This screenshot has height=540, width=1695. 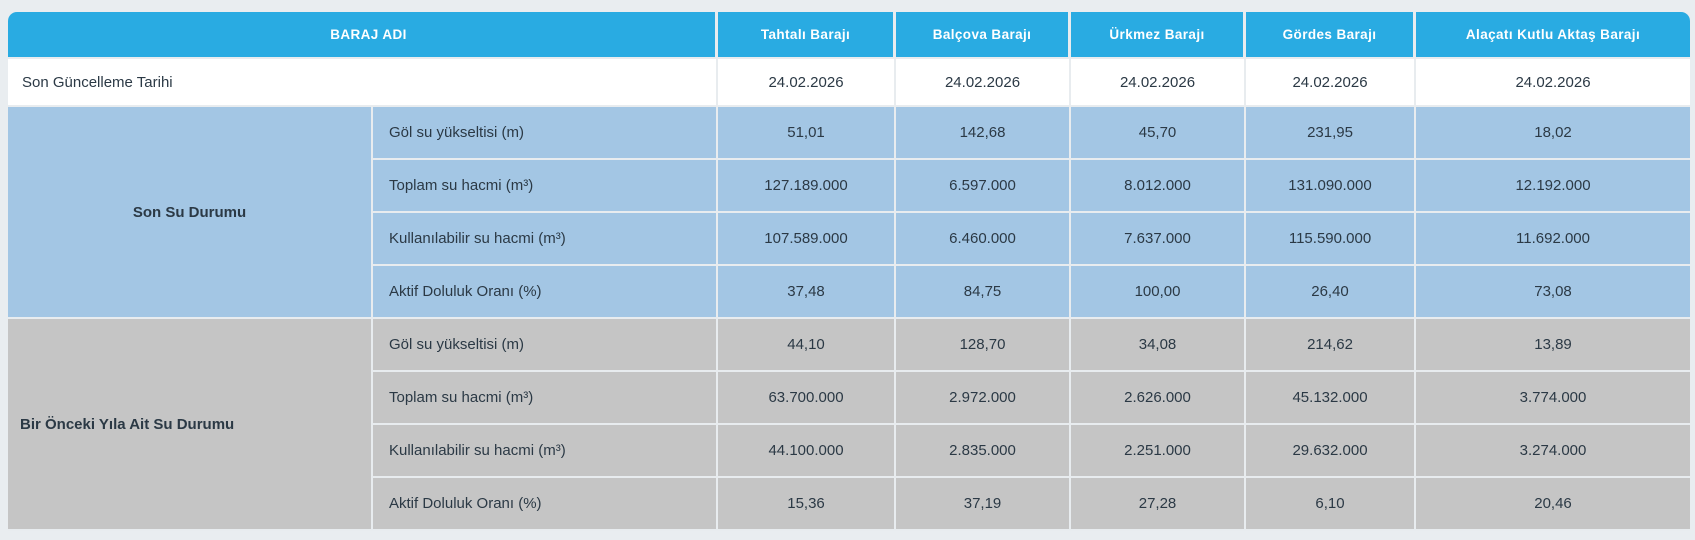 I want to click on update-date-gordes: 24.02.2026, so click(x=1331, y=83).